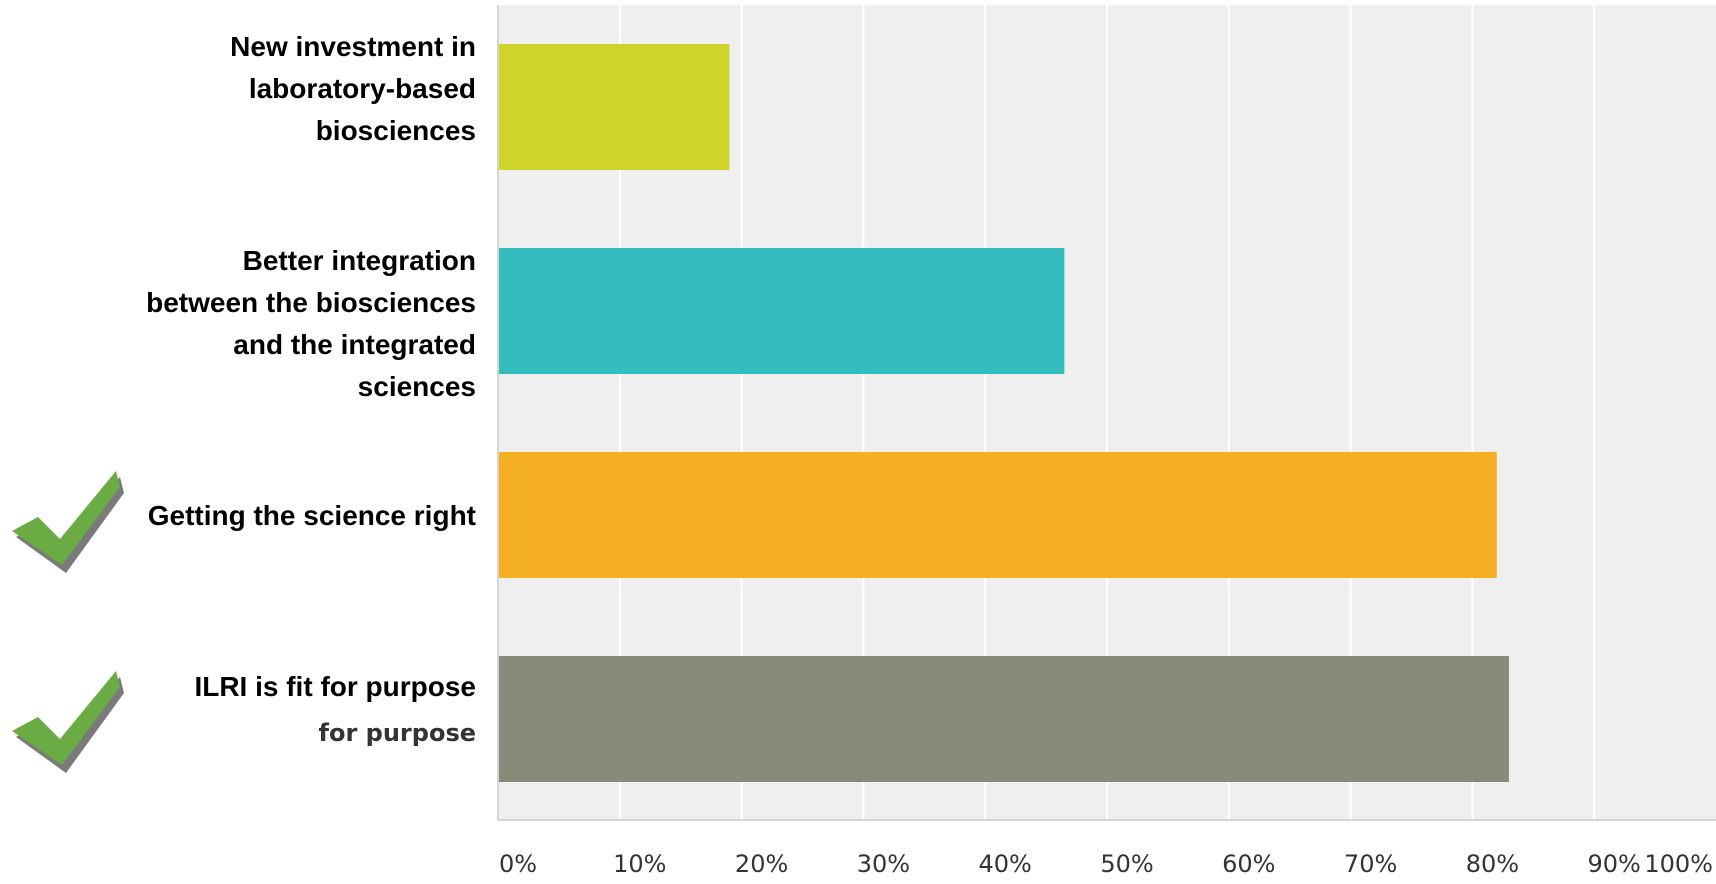  What do you see at coordinates (397, 733) in the screenshot?
I see `category-sublabel-for-purpose: for purpose` at bounding box center [397, 733].